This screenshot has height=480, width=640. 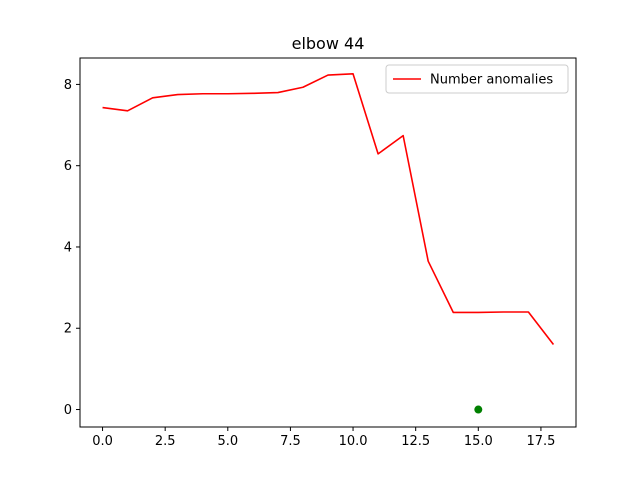 I want to click on chart-title: elbow 44, so click(x=328, y=43).